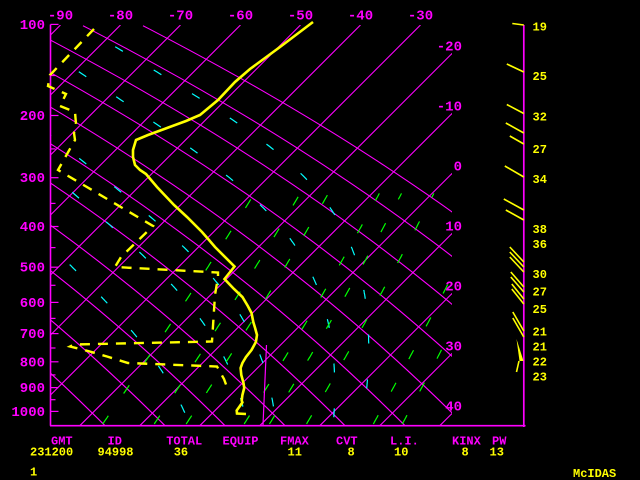 The height and width of the screenshot is (480, 640). What do you see at coordinates (499, 442) in the screenshot?
I see `svg-text: PW` at bounding box center [499, 442].